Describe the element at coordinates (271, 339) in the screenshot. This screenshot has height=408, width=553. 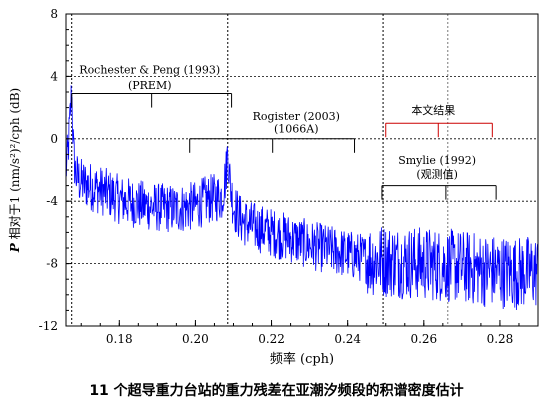
I see `x-tick-label: 0.22` at that location.